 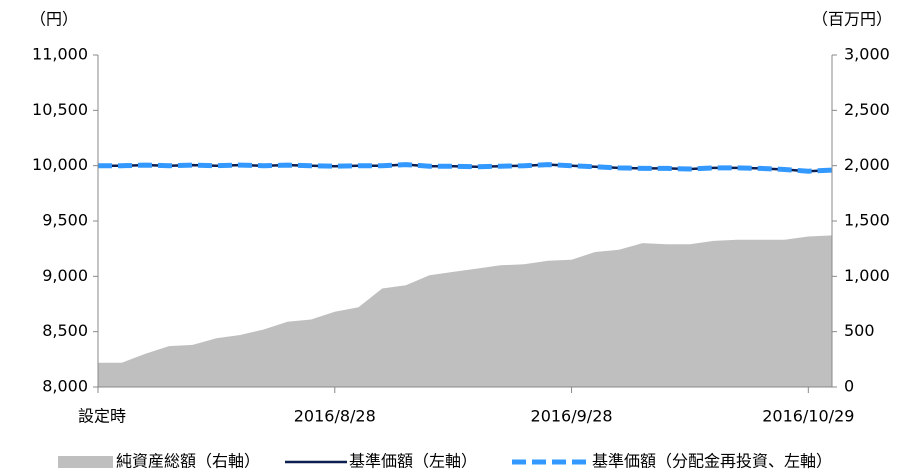 I want to click on y-tick-label: 11,000, so click(x=60, y=54).